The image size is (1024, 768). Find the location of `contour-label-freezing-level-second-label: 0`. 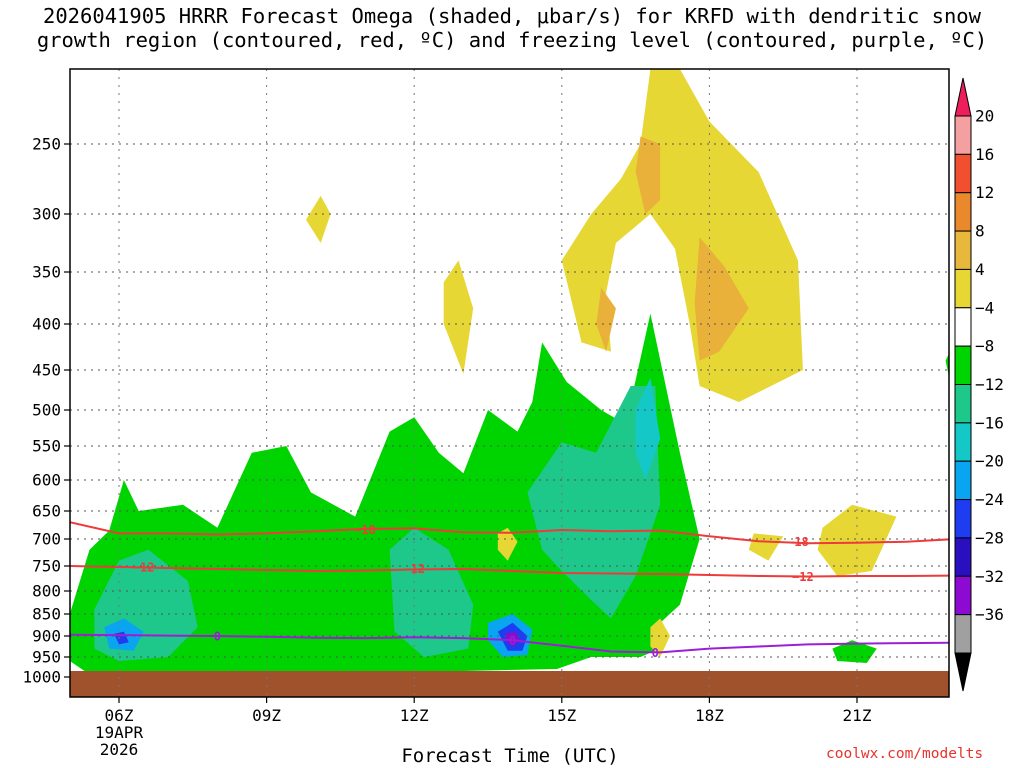

contour-label-freezing-level-second-label: 0 is located at coordinates (655, 653).